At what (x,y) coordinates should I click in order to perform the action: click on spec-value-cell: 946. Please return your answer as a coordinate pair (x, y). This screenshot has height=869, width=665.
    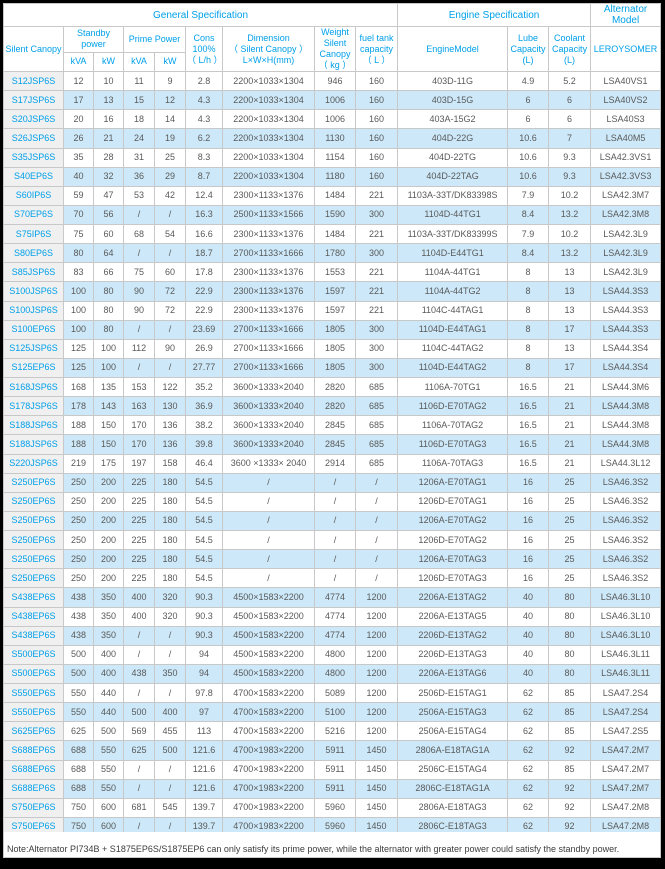
    Looking at the image, I should click on (335, 81).